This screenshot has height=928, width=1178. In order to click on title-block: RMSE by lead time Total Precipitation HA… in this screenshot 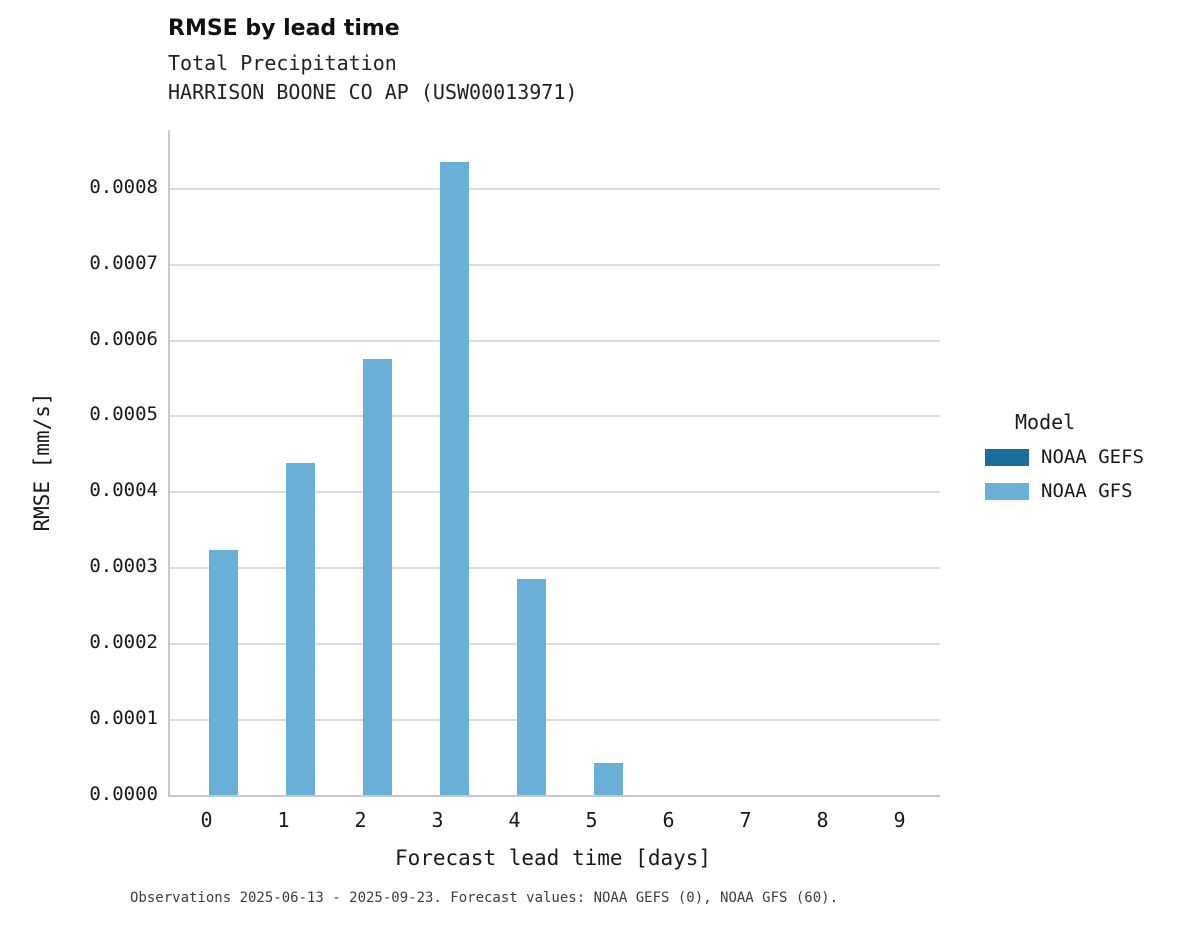, I will do `click(372, 61)`.